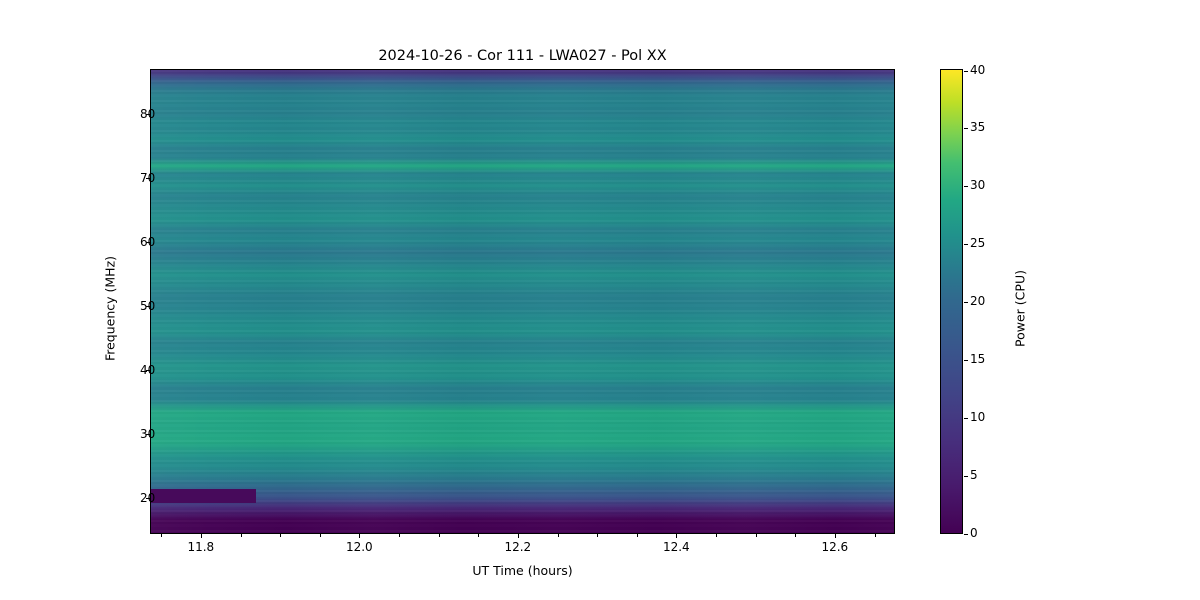 This screenshot has height=600, width=1200. I want to click on colorbar-label-0: 0, so click(974, 532).